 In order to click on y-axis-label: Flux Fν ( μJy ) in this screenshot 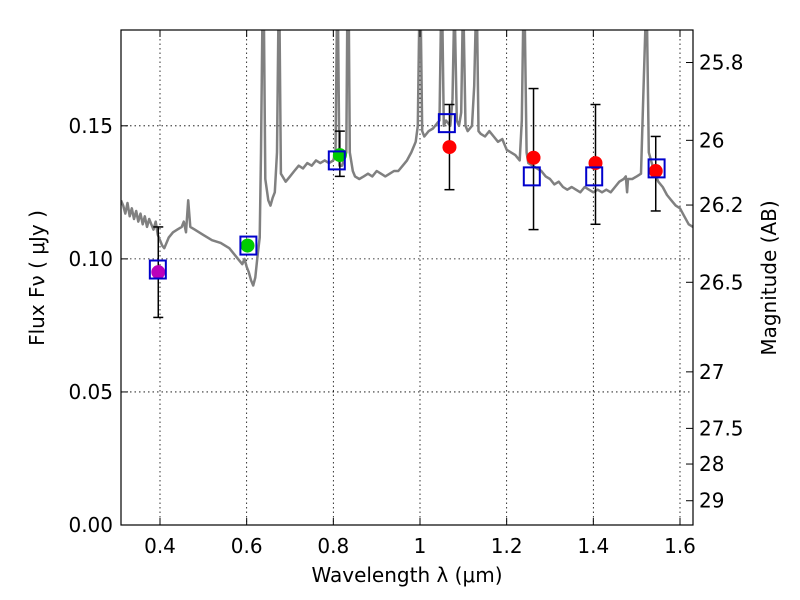, I will do `click(37, 278)`.